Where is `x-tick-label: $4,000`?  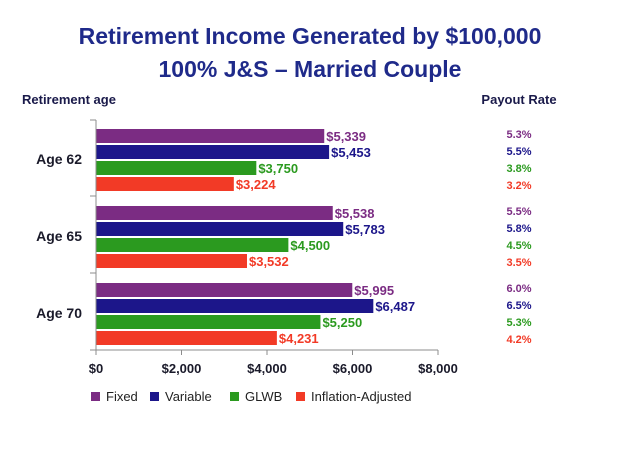
x-tick-label: $4,000 is located at coordinates (267, 368).